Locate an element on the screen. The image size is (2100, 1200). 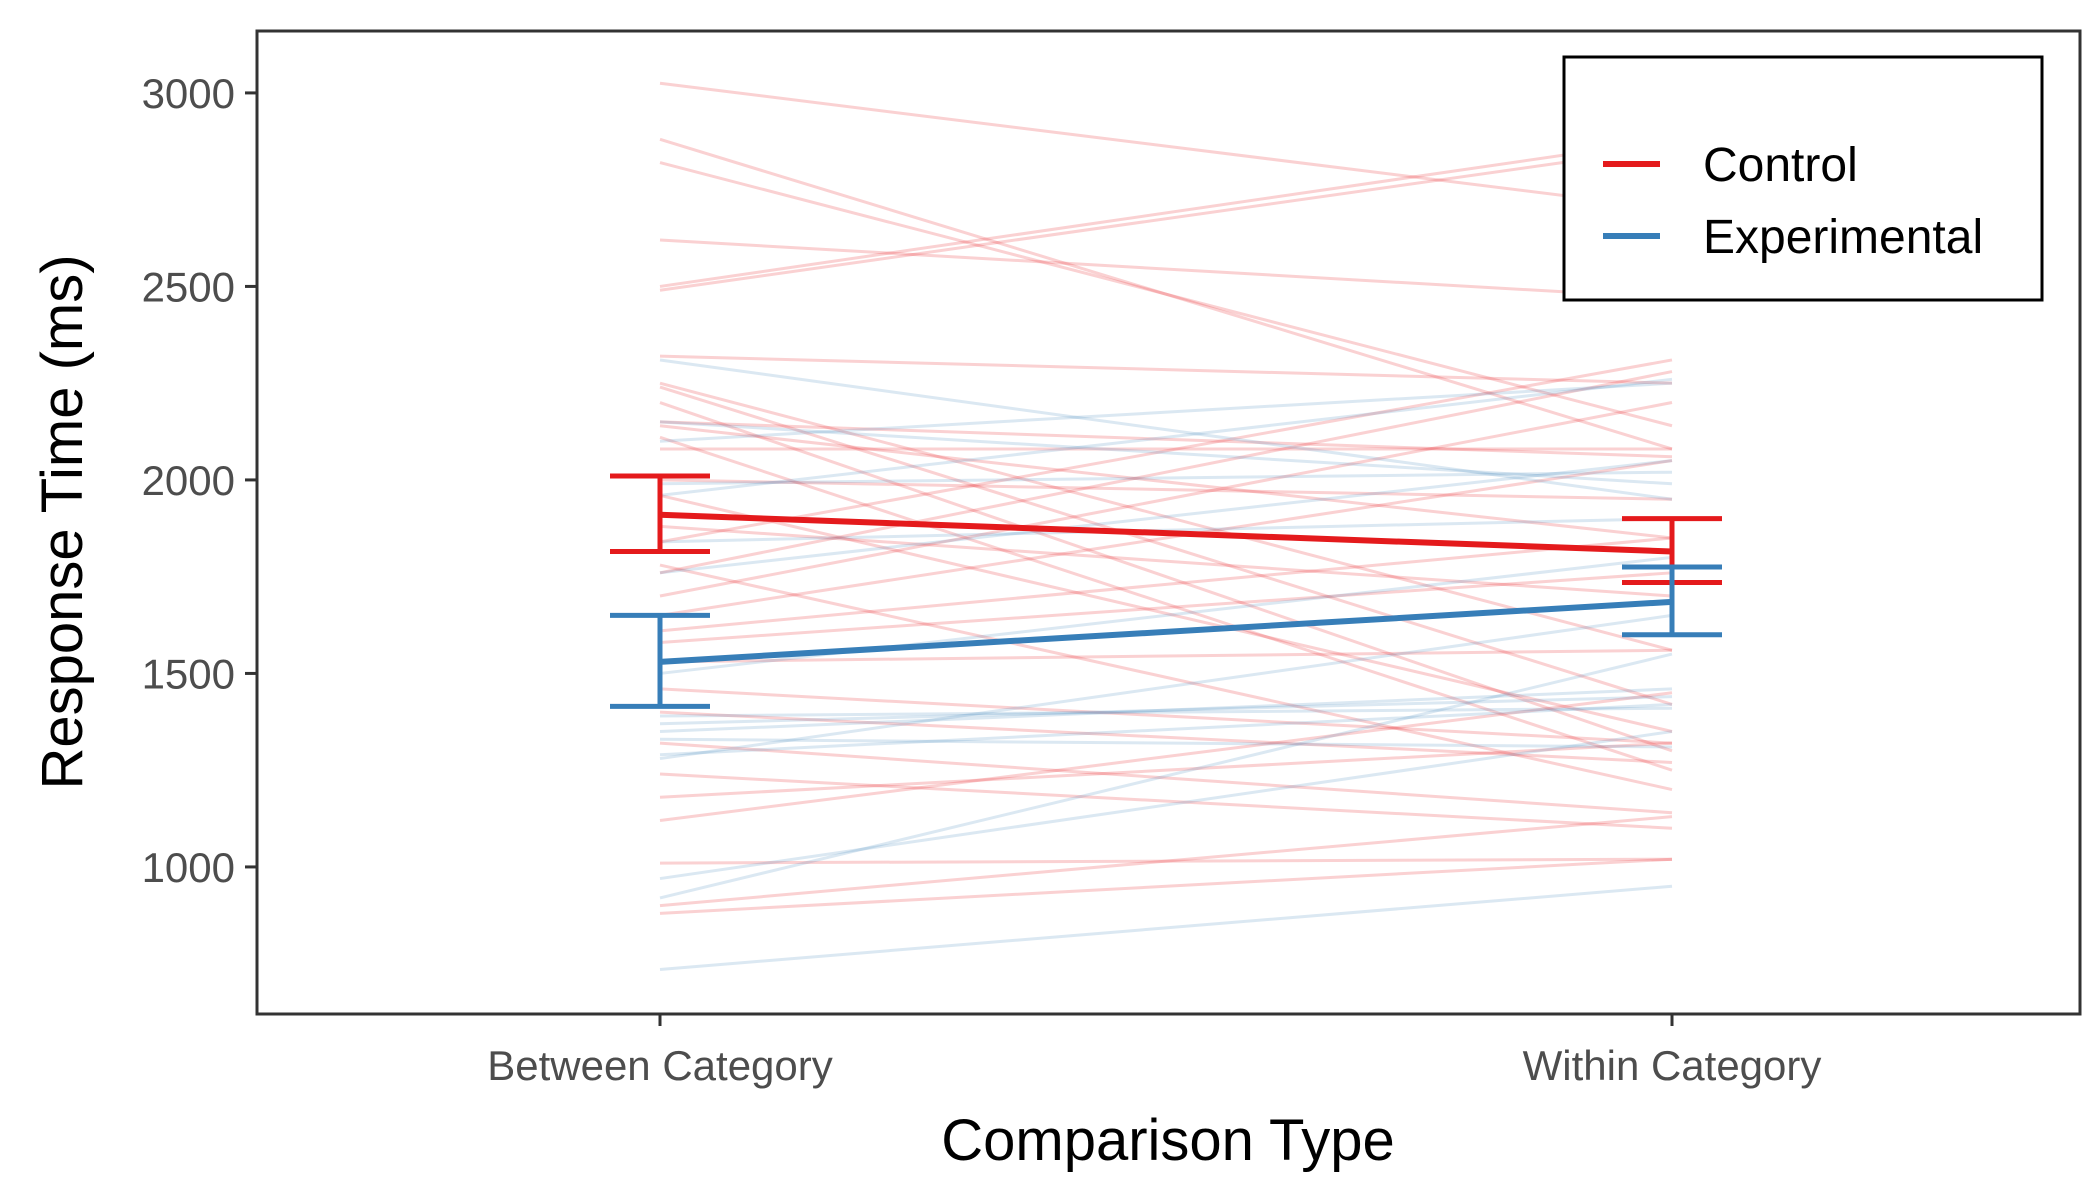
legend-box is located at coordinates (1803, 178).